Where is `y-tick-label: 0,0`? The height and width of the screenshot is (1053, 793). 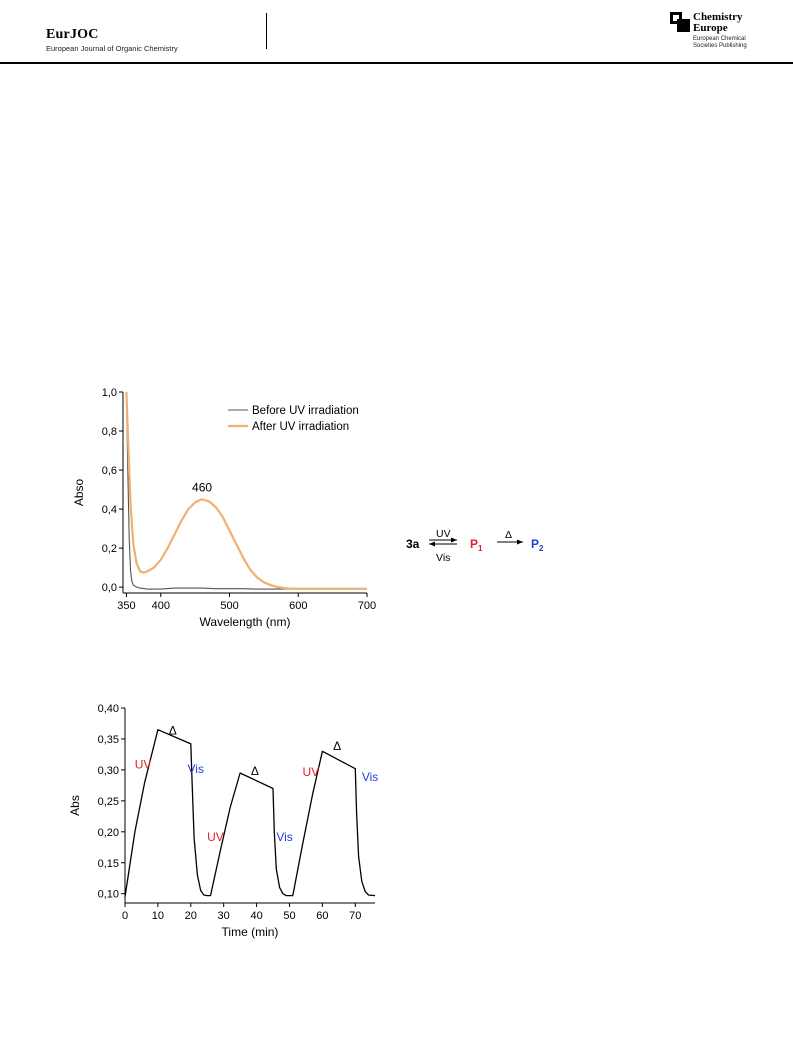 y-tick-label: 0,0 is located at coordinates (109, 588).